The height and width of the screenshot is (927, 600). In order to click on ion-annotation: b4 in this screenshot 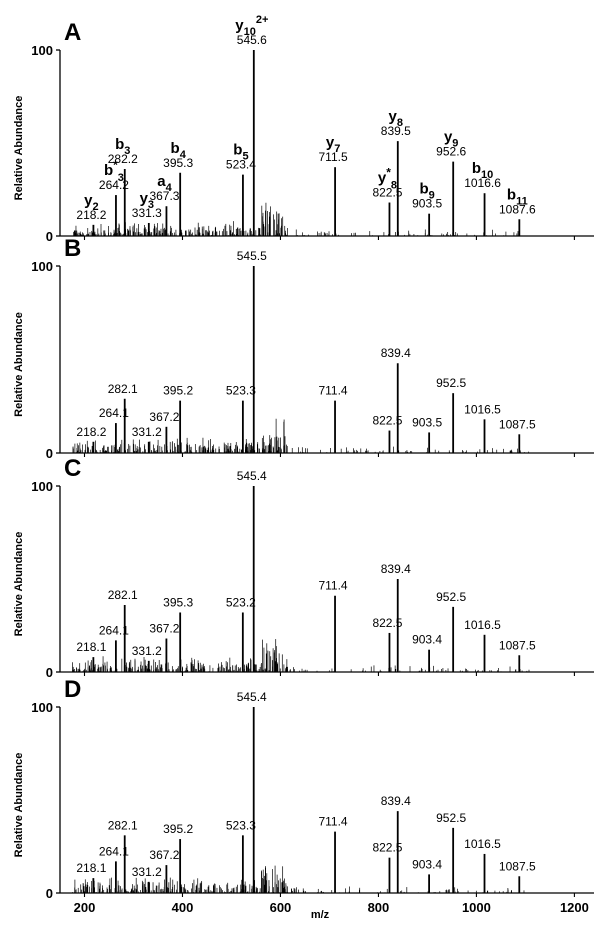, I will do `click(179, 150)`.